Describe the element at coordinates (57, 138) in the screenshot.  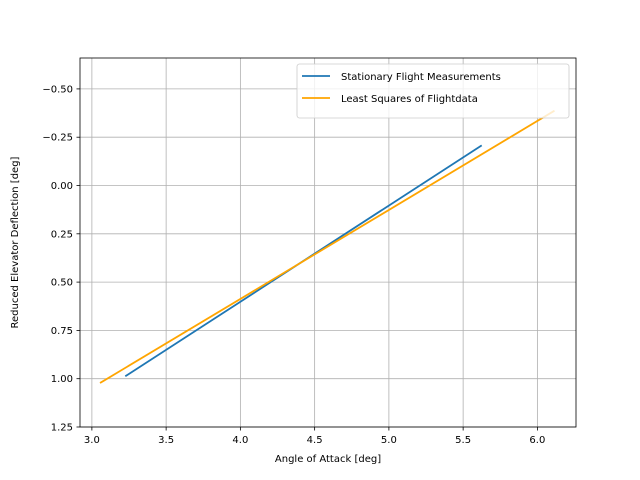
I see `y-tick-label: −0.25` at that location.